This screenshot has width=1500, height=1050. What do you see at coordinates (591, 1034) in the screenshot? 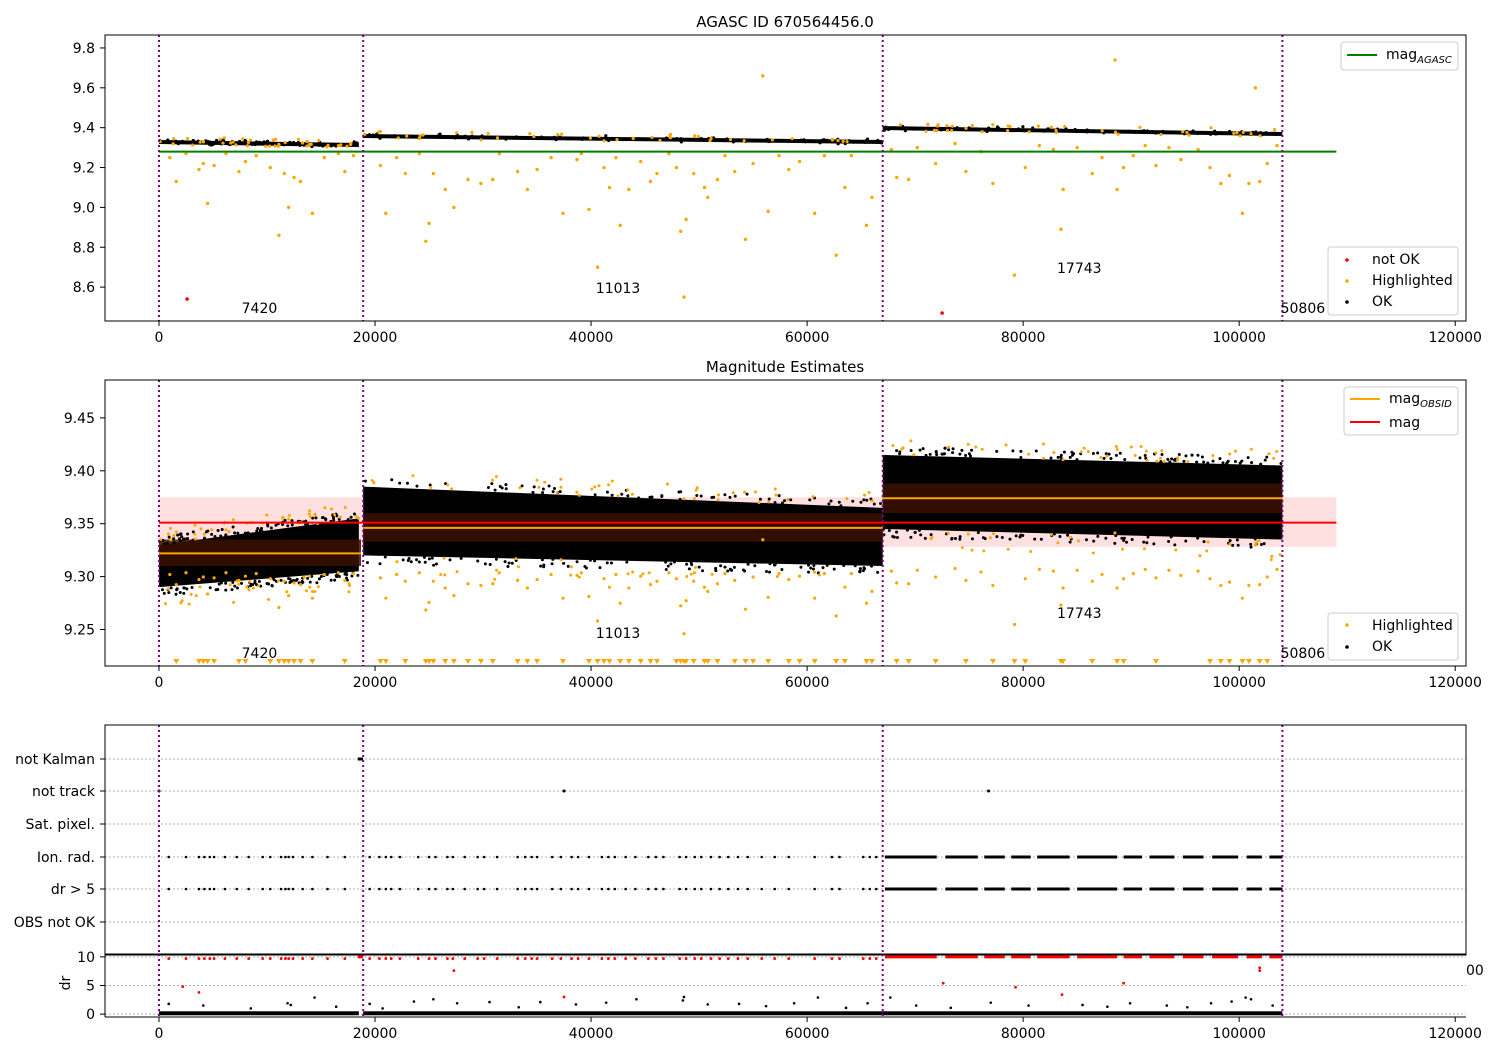
I see `dr-x-tick-label: 40000` at bounding box center [591, 1034].